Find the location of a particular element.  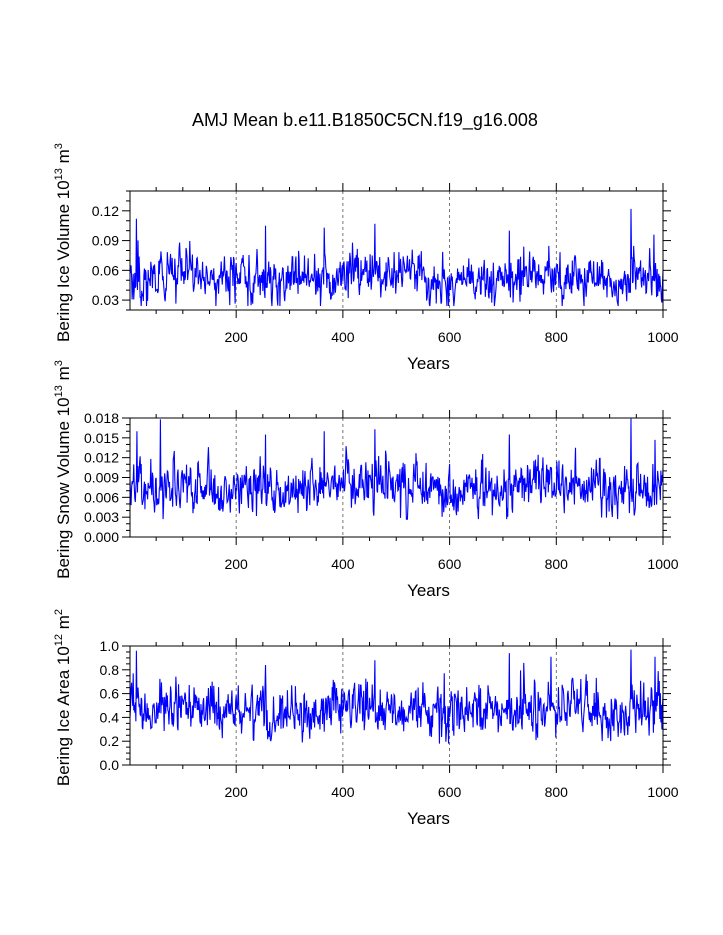

y-tick-label: 0.015 is located at coordinates (101, 438).